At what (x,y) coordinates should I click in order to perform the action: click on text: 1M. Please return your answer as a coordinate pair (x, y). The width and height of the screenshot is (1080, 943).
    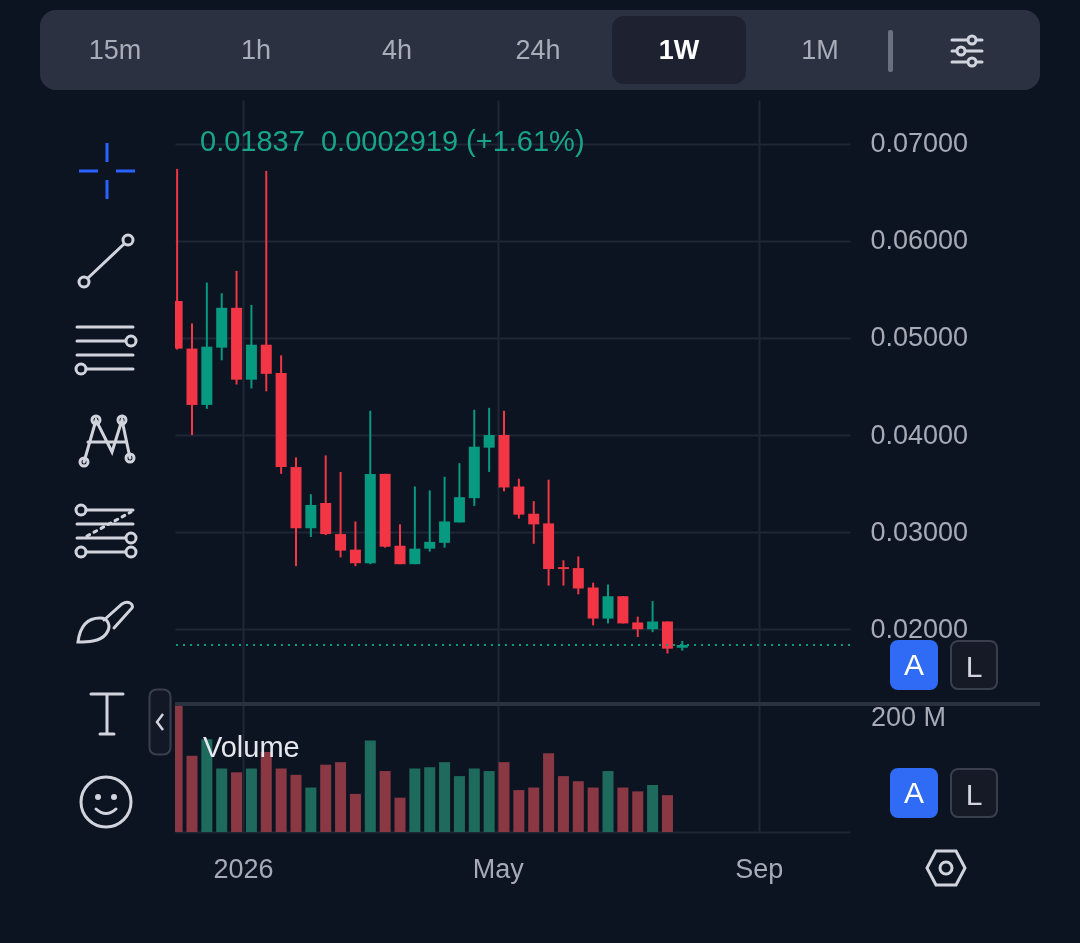
    Looking at the image, I should click on (820, 50).